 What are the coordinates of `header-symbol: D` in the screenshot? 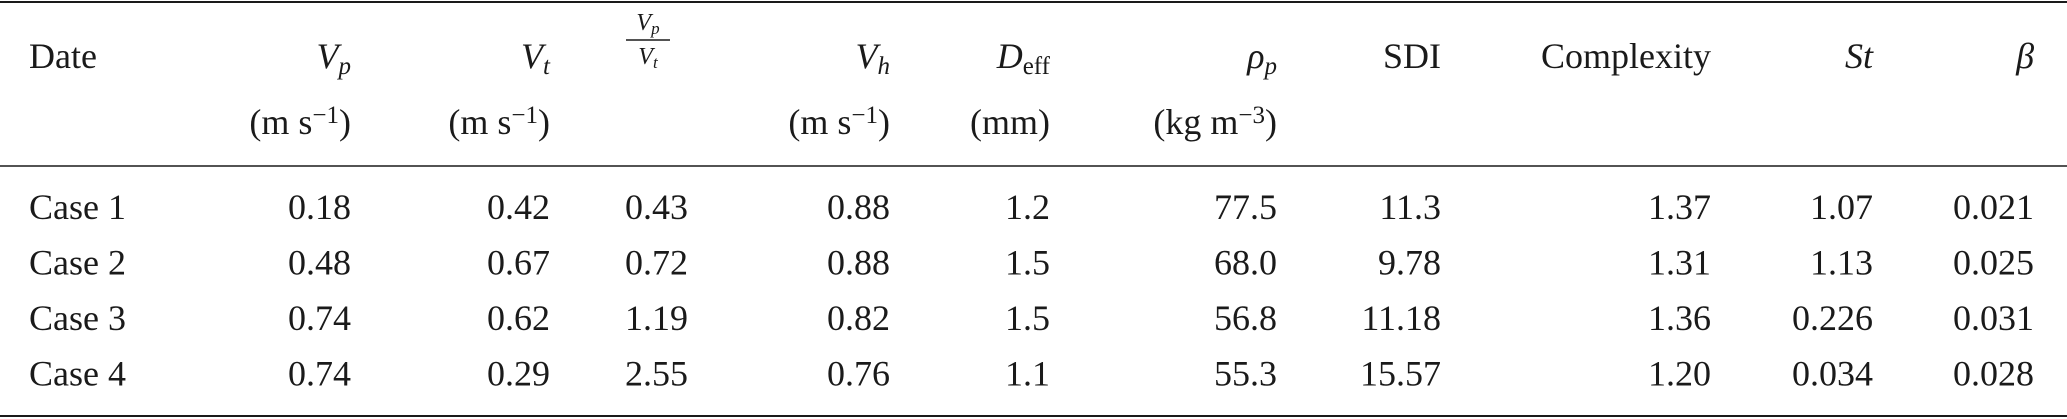 It's located at (1009, 56).